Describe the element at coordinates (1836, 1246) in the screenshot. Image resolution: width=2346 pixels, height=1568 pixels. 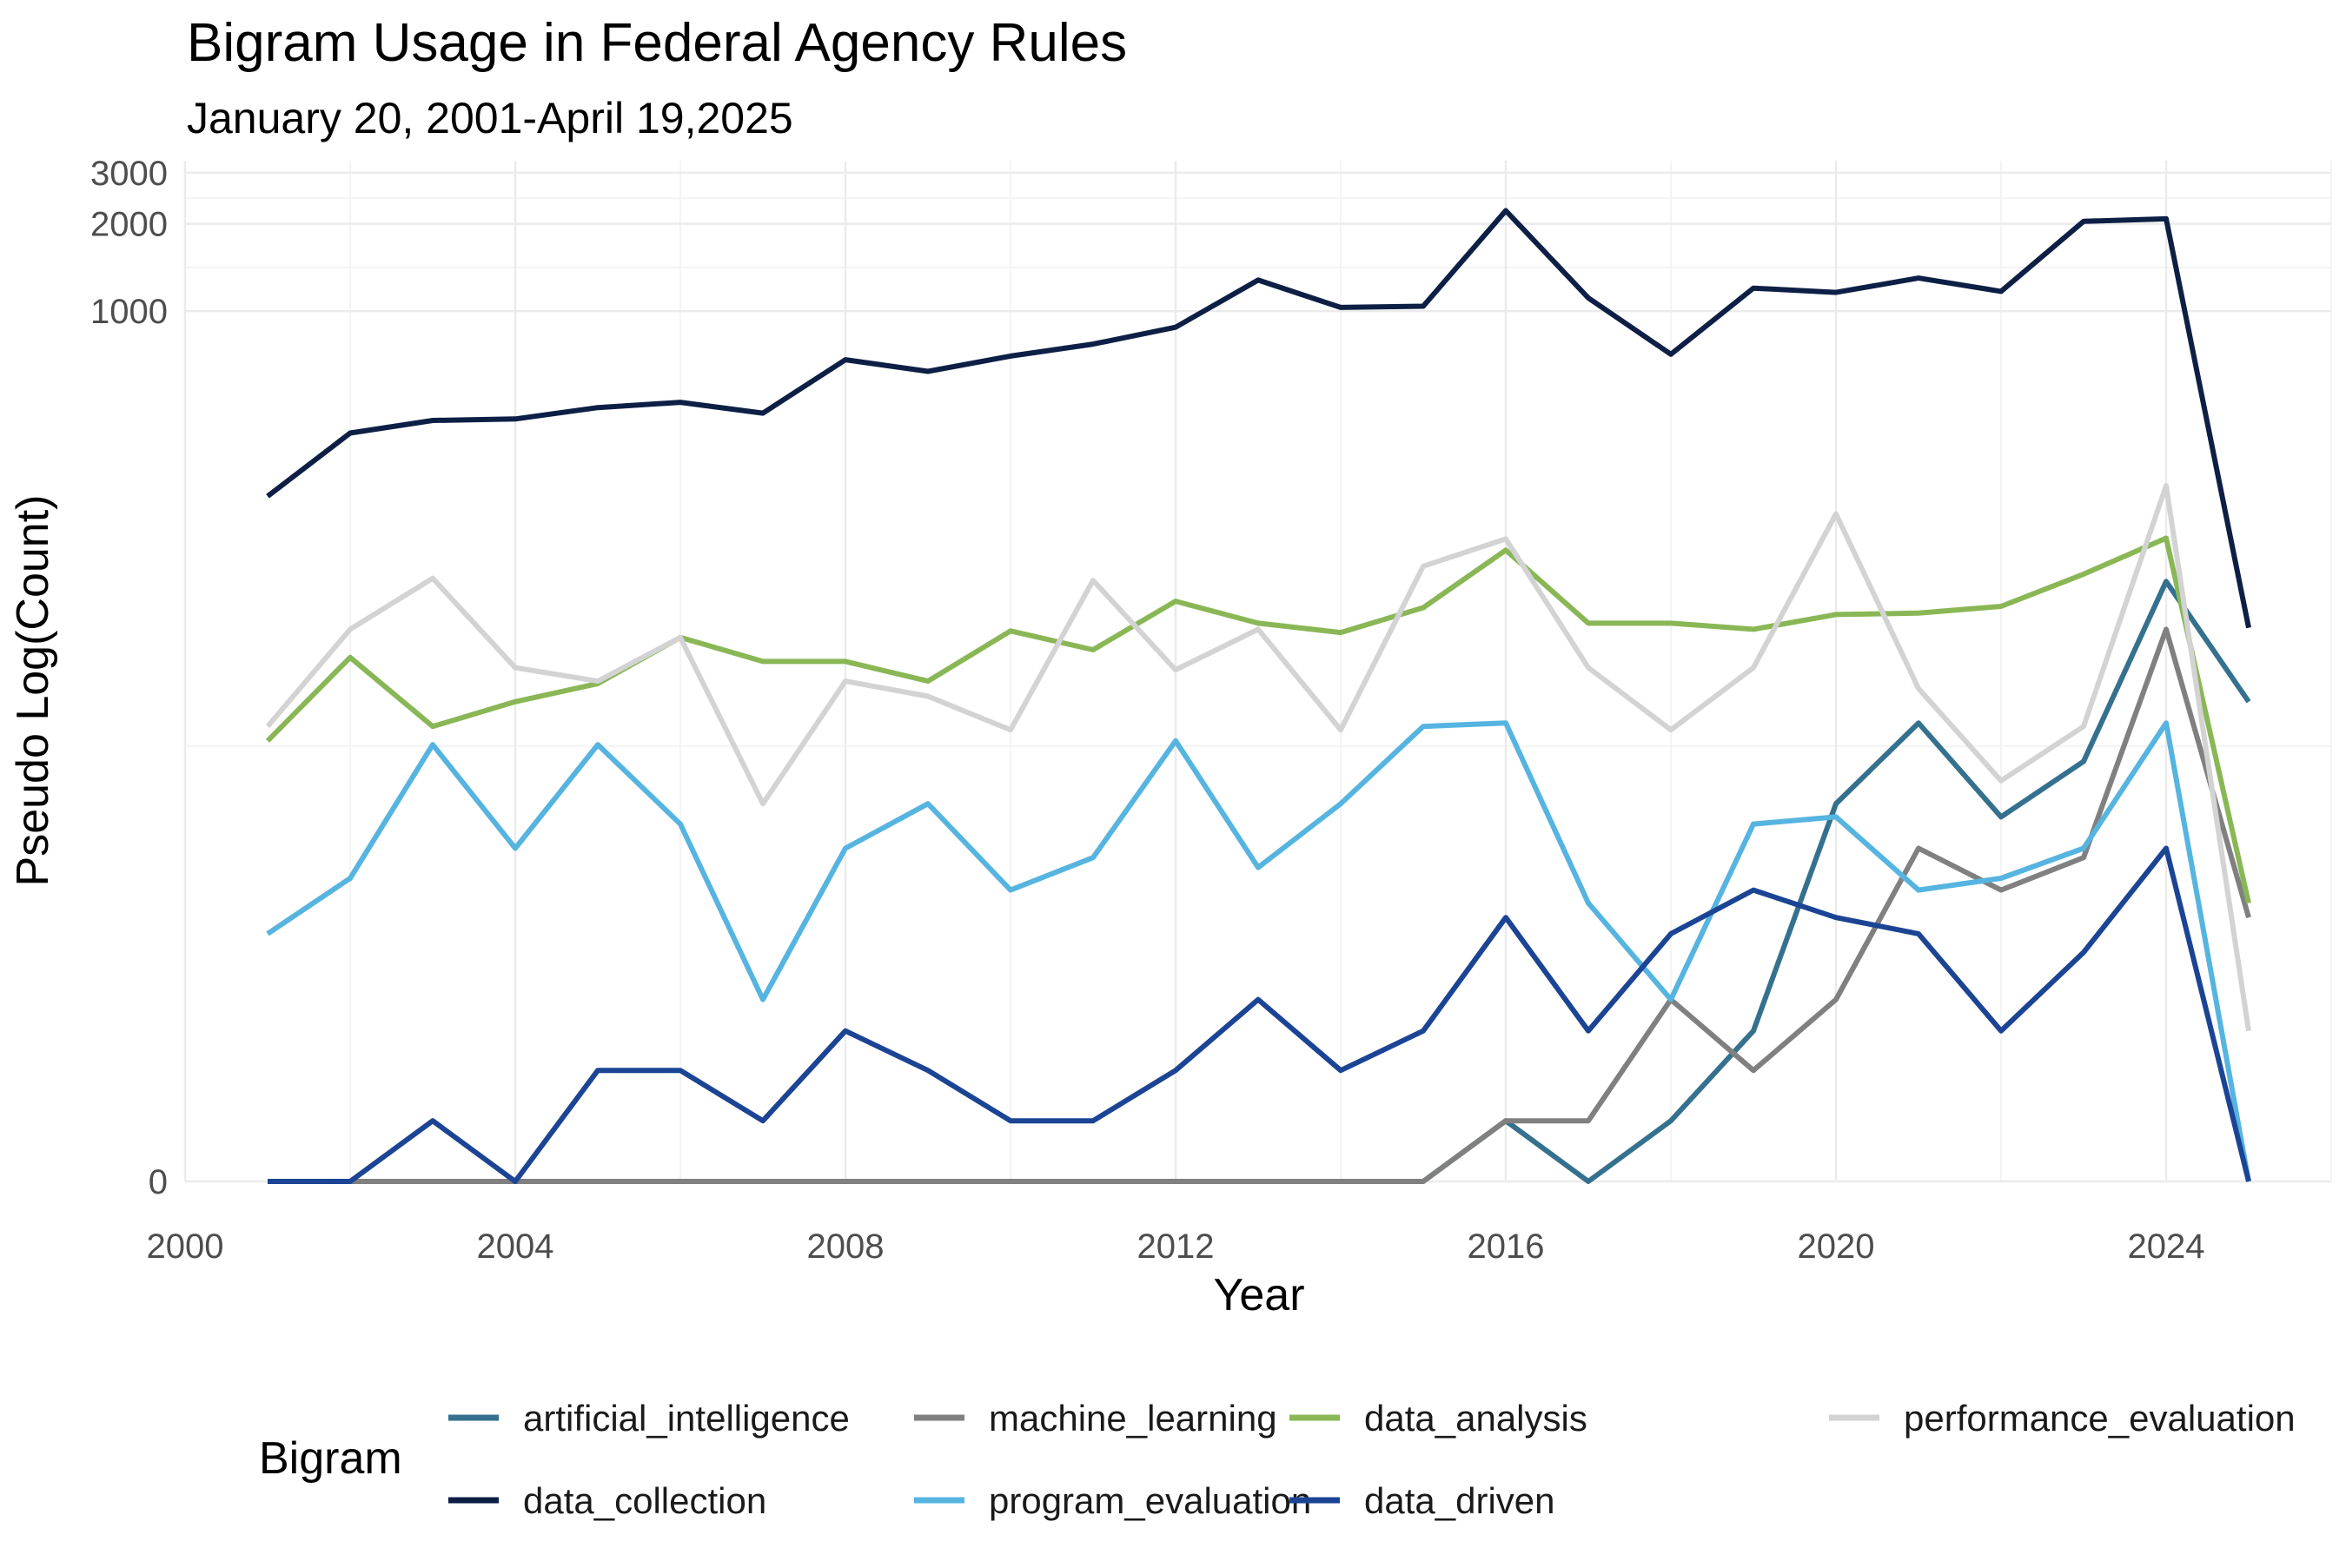
I see `x-tick-label: 2020` at that location.